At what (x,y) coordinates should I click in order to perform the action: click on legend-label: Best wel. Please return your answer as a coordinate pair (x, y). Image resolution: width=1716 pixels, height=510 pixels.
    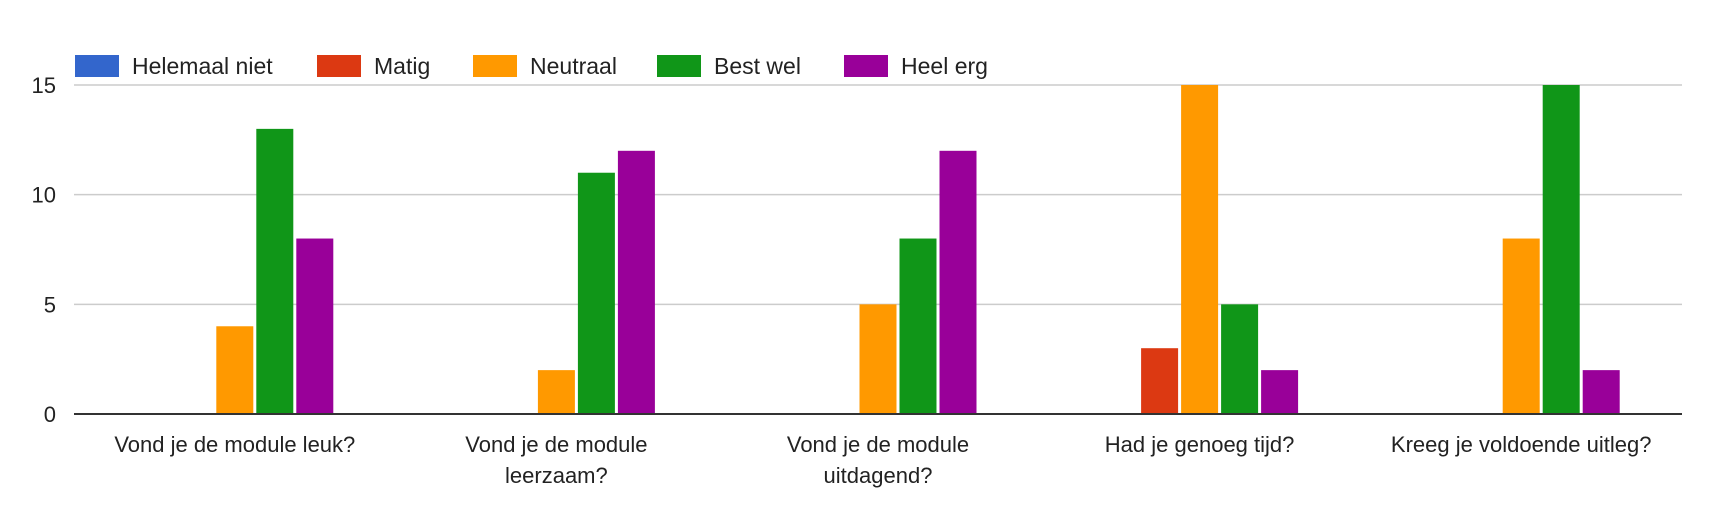
    Looking at the image, I should click on (757, 66).